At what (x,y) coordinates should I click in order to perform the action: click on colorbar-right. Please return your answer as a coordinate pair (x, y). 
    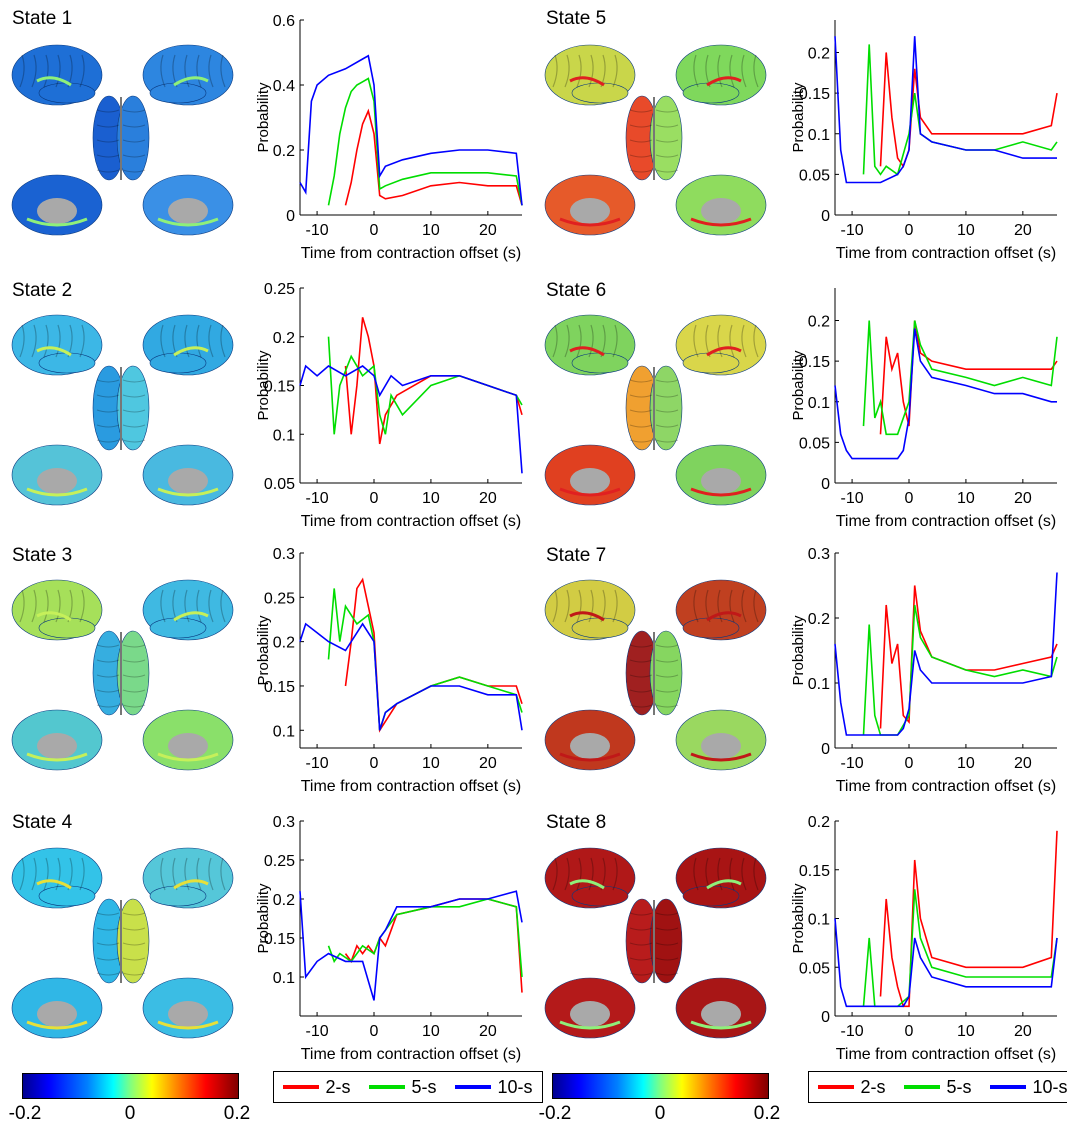
    Looking at the image, I should click on (660, 1086).